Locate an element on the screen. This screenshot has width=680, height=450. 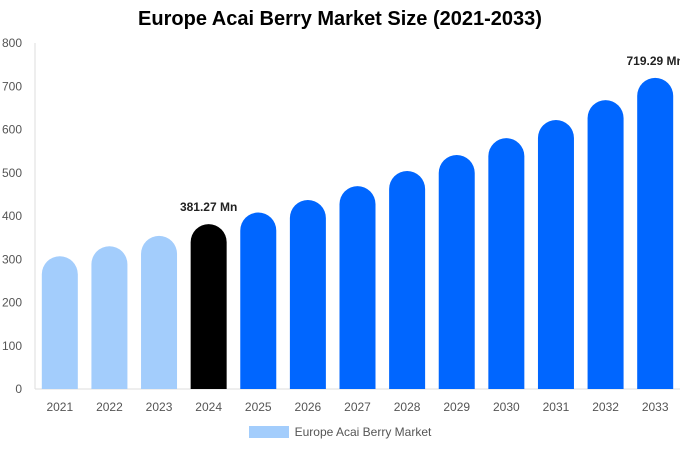
y-tick-label: 400 is located at coordinates (12, 216).